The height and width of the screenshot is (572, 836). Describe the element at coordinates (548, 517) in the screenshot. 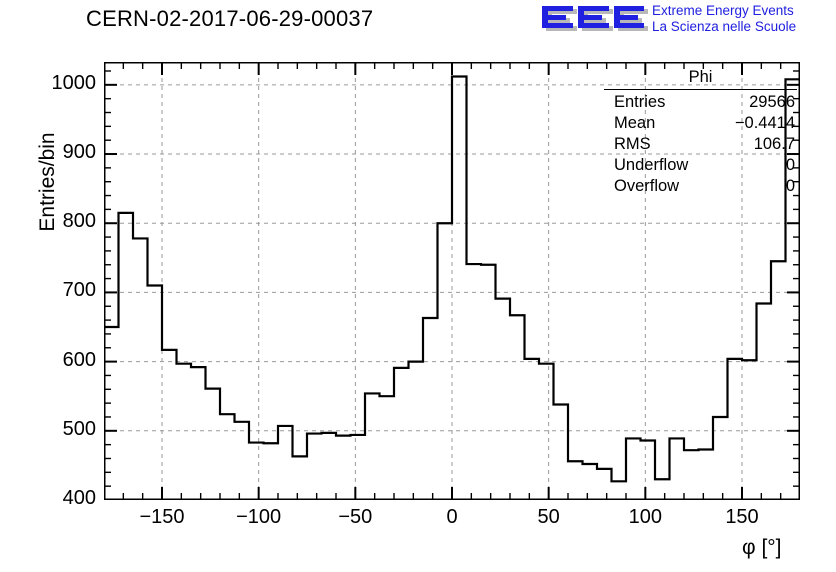

I see `x-tick-label: 50` at that location.